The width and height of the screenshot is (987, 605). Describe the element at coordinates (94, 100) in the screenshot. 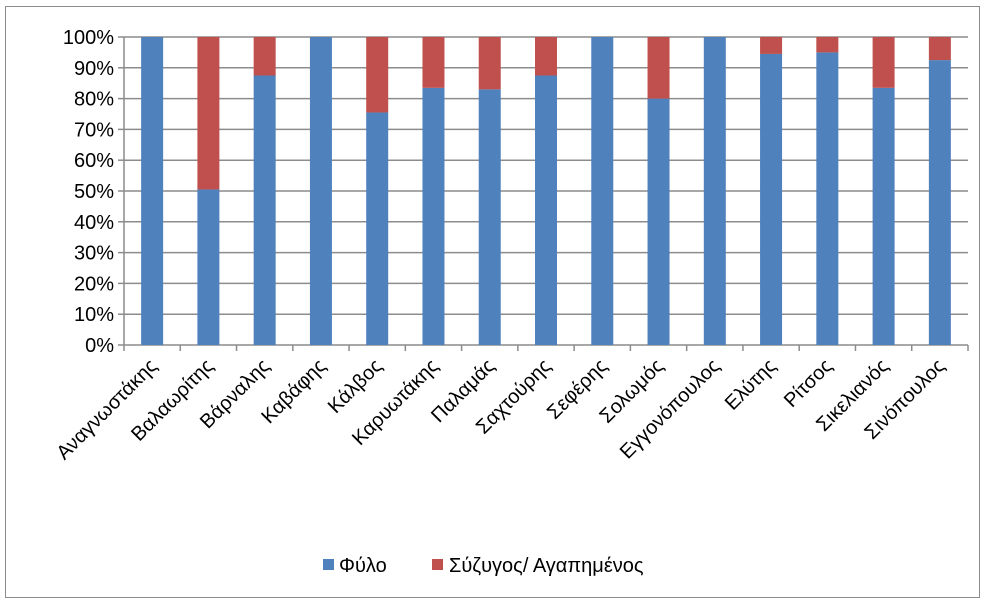

I see `y-tick-label: 80%` at that location.